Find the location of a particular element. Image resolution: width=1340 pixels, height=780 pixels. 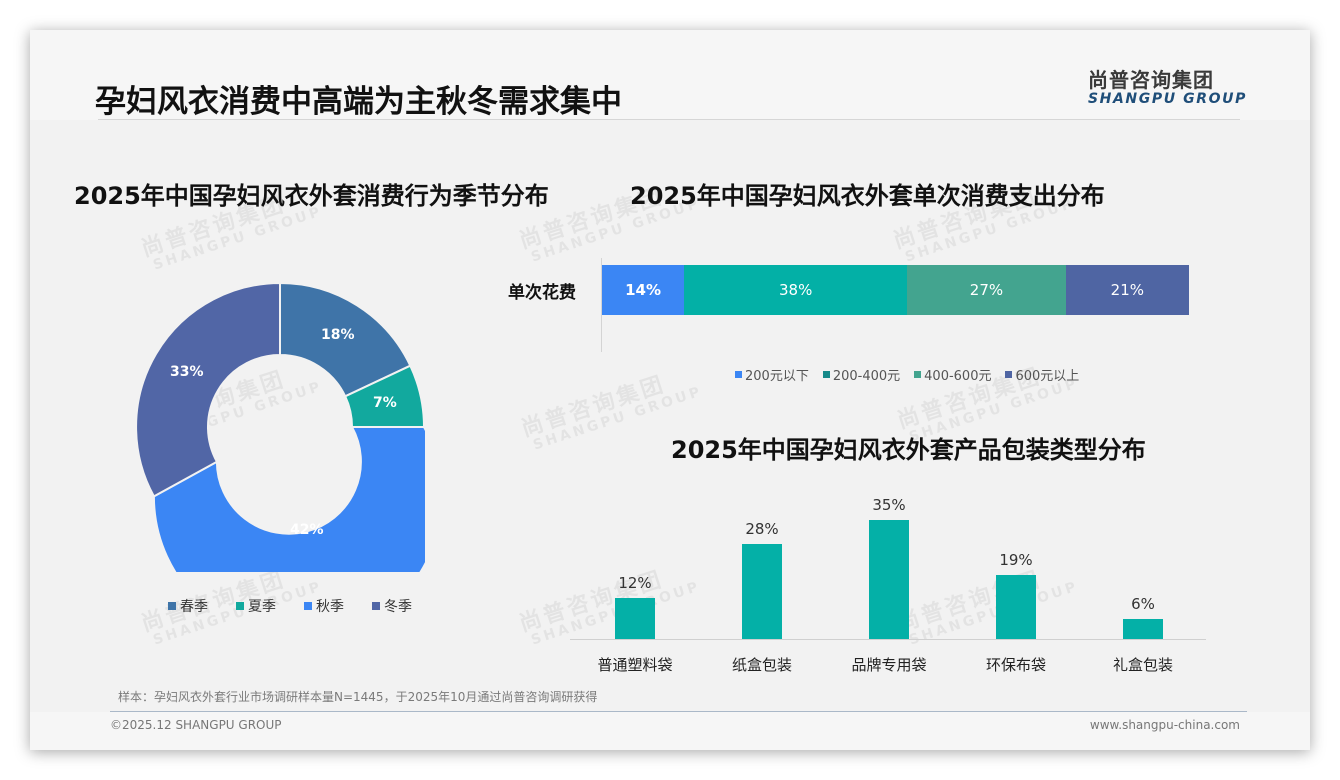

donut-label-winter: 33% is located at coordinates (187, 372).